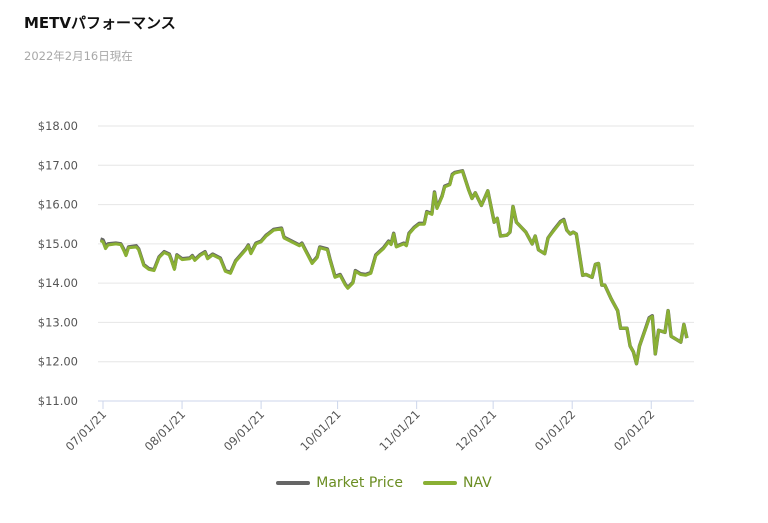  I want to click on nav-swatch, so click(440, 483).